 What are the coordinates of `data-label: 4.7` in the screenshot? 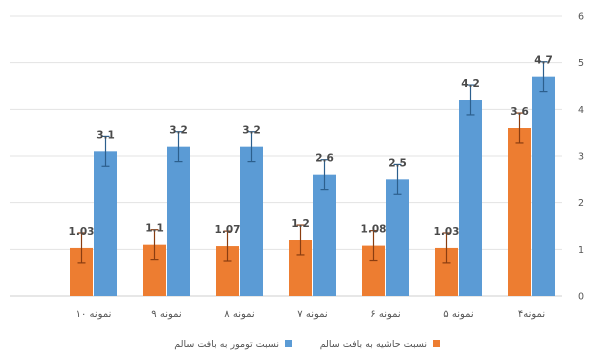 It's located at (543, 61).